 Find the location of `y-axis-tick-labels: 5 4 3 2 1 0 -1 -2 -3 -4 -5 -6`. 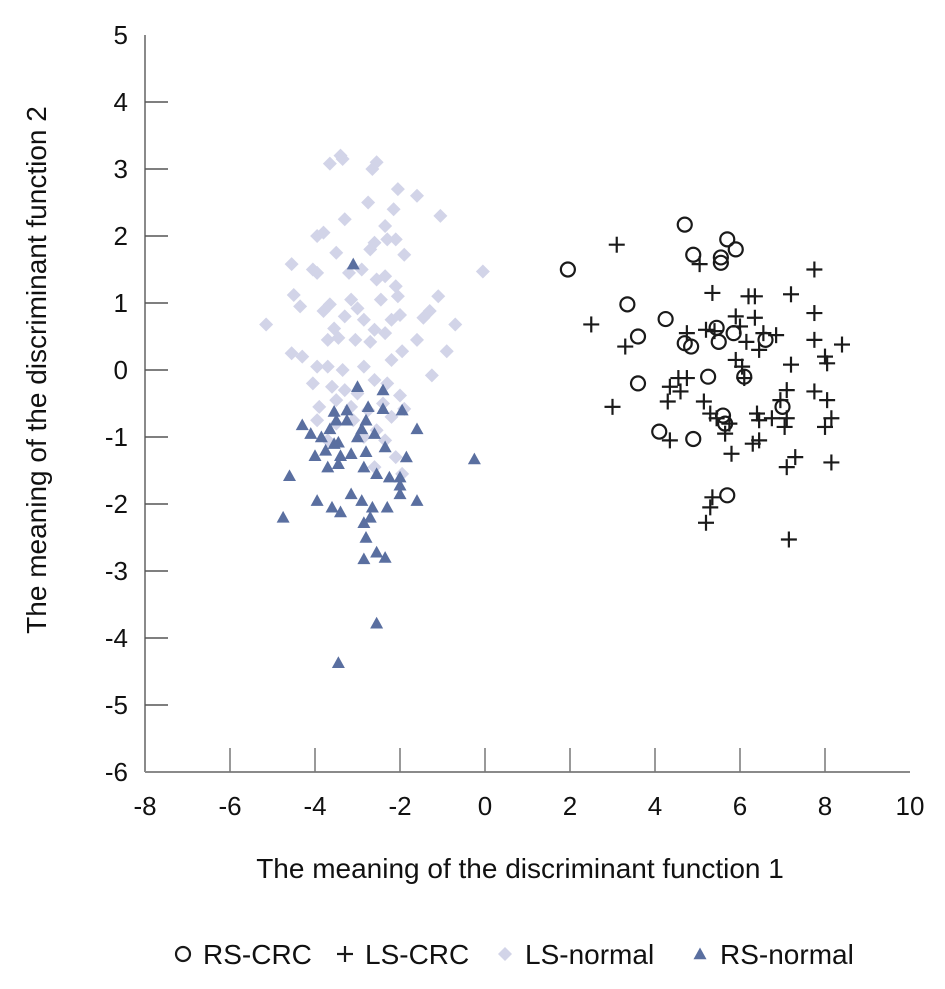

y-axis-tick-labels: 5 4 3 2 1 0 -1 -2 -3 -4 -5 -6 is located at coordinates (116, 403).